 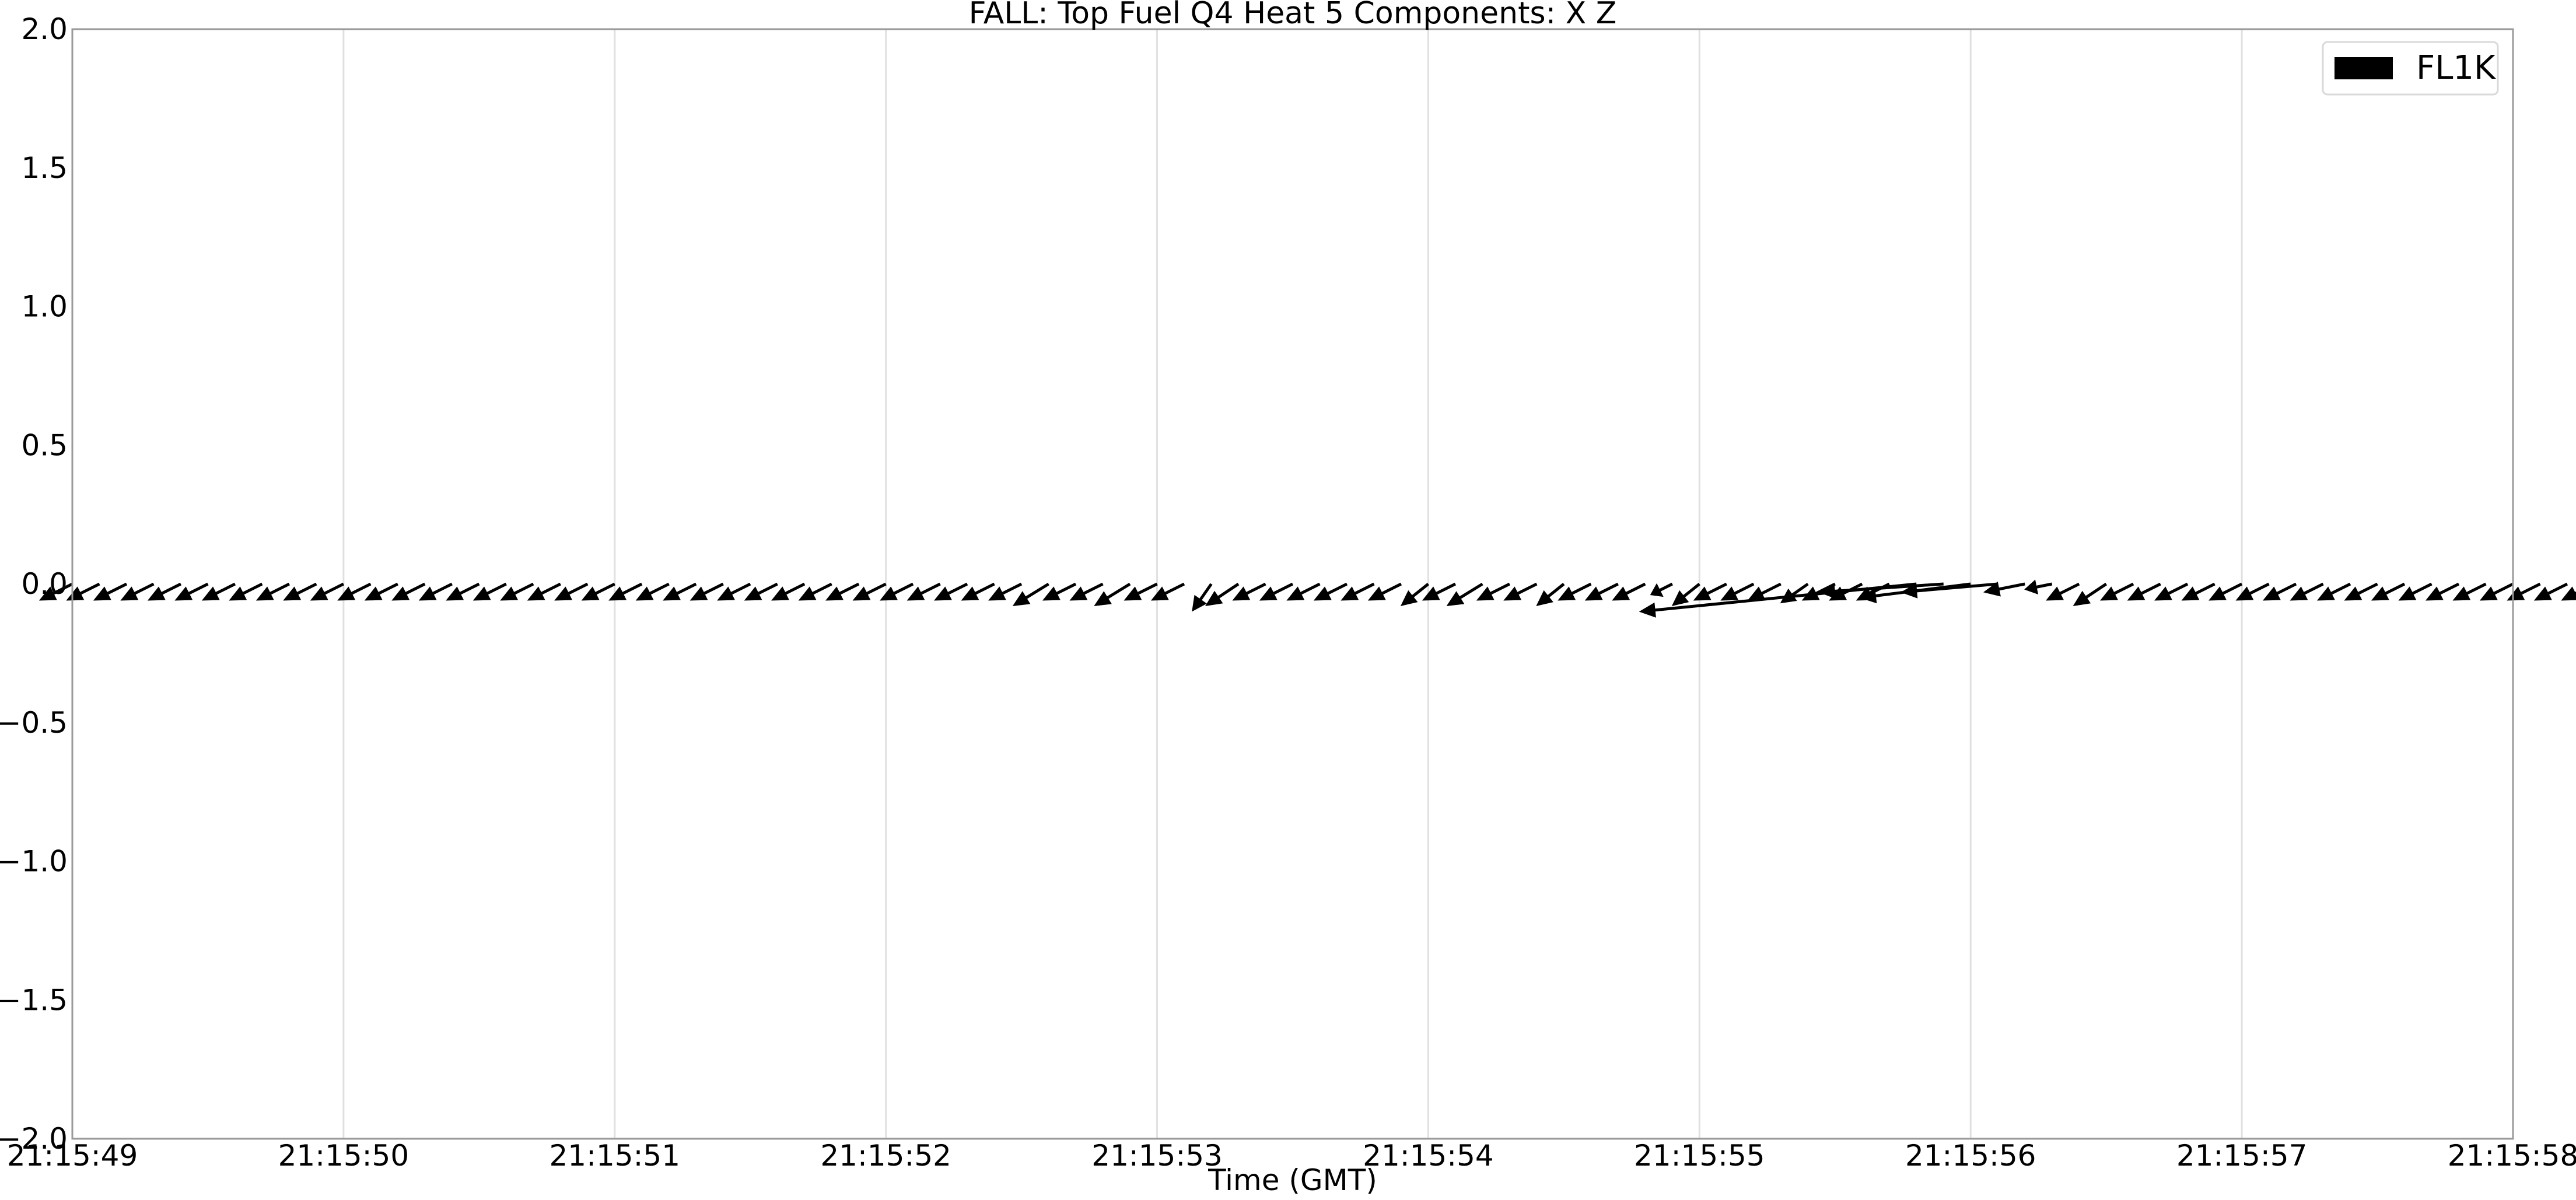 What do you see at coordinates (34, 723) in the screenshot?
I see `y-tick-label: −0.5` at bounding box center [34, 723].